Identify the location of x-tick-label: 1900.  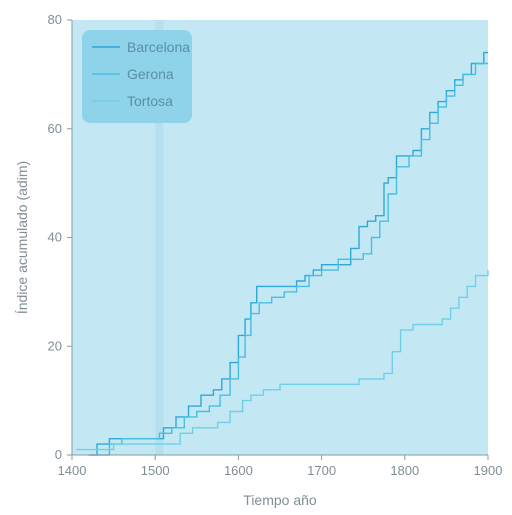
(488, 470).